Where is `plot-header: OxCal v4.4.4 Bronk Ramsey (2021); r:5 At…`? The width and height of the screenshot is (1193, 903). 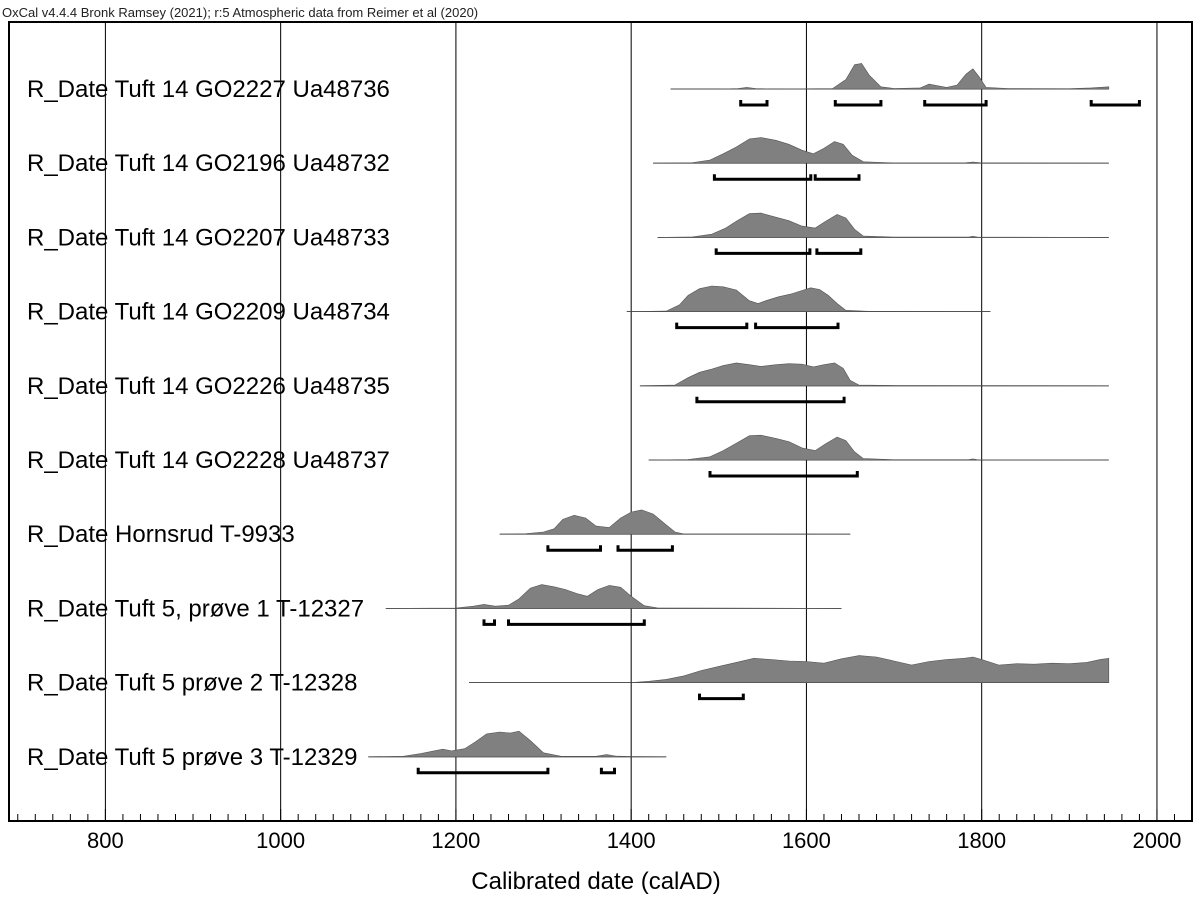
plot-header: OxCal v4.4.4 Bronk Ramsey (2021); r:5 At… is located at coordinates (240, 12).